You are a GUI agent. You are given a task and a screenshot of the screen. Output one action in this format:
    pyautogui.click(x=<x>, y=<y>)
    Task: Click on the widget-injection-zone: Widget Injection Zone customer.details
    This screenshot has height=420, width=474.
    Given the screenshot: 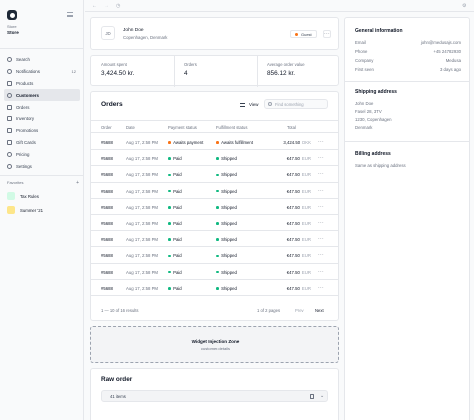 What is the action you would take?
    pyautogui.click(x=214, y=344)
    